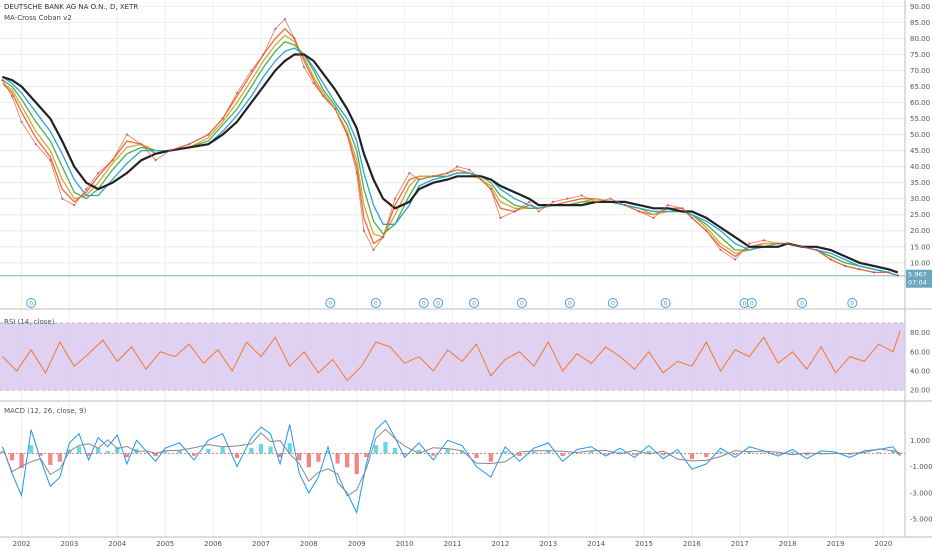  What do you see at coordinates (920, 7) in the screenshot?
I see `price-tick-label: 90.00` at bounding box center [920, 7].